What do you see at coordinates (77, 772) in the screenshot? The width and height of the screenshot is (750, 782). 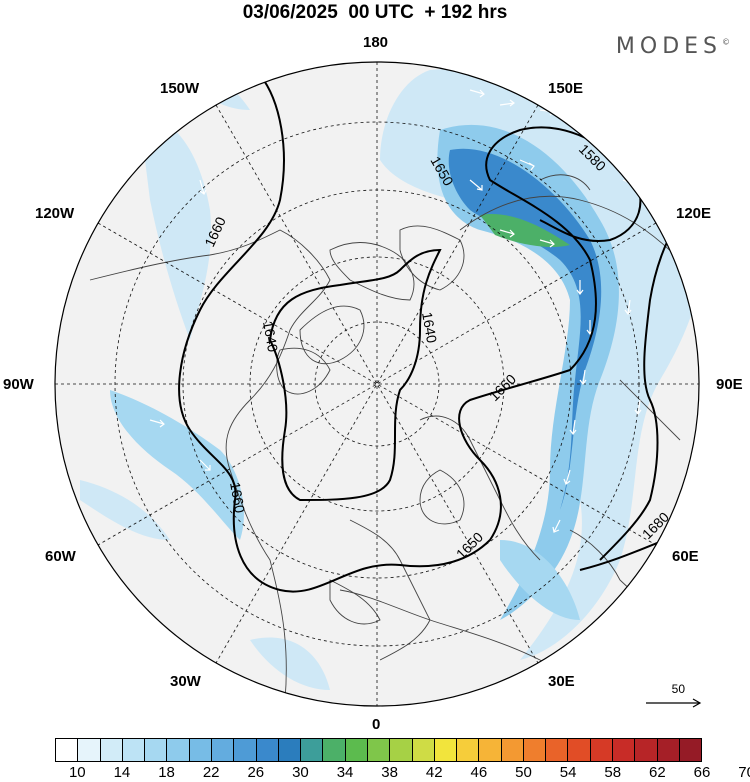 I see `legend-tick-label: 10` at bounding box center [77, 772].